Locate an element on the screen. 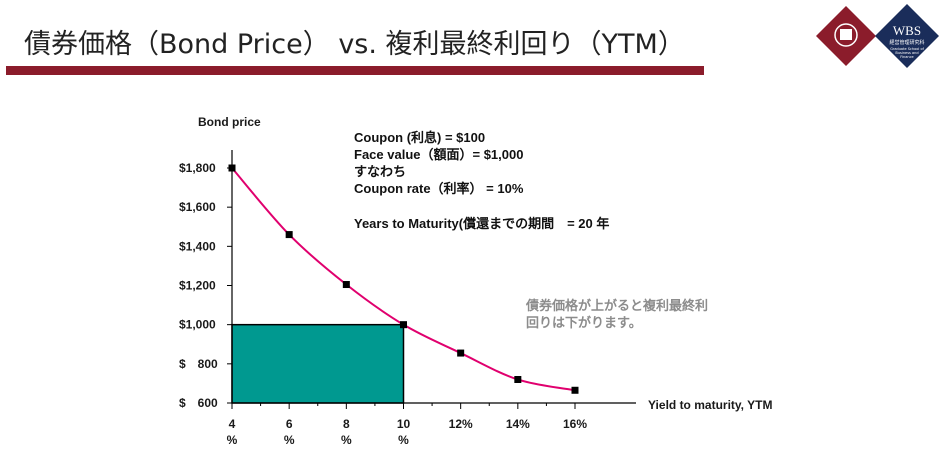  info-namely: すなわち is located at coordinates (380, 171).